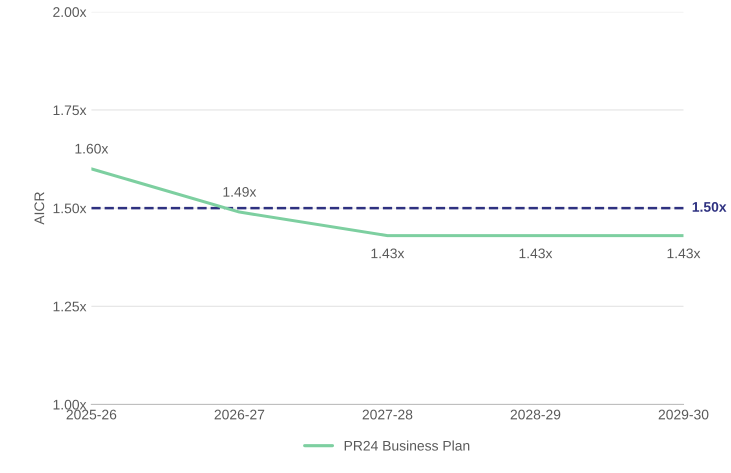  Describe the element at coordinates (535, 415) in the screenshot. I see `x-tick-label: 2028-29` at that location.